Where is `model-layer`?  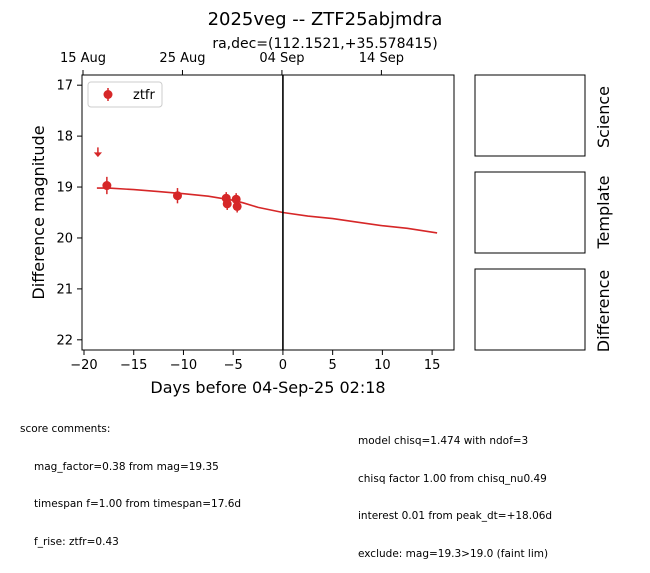
model-layer is located at coordinates (267, 210).